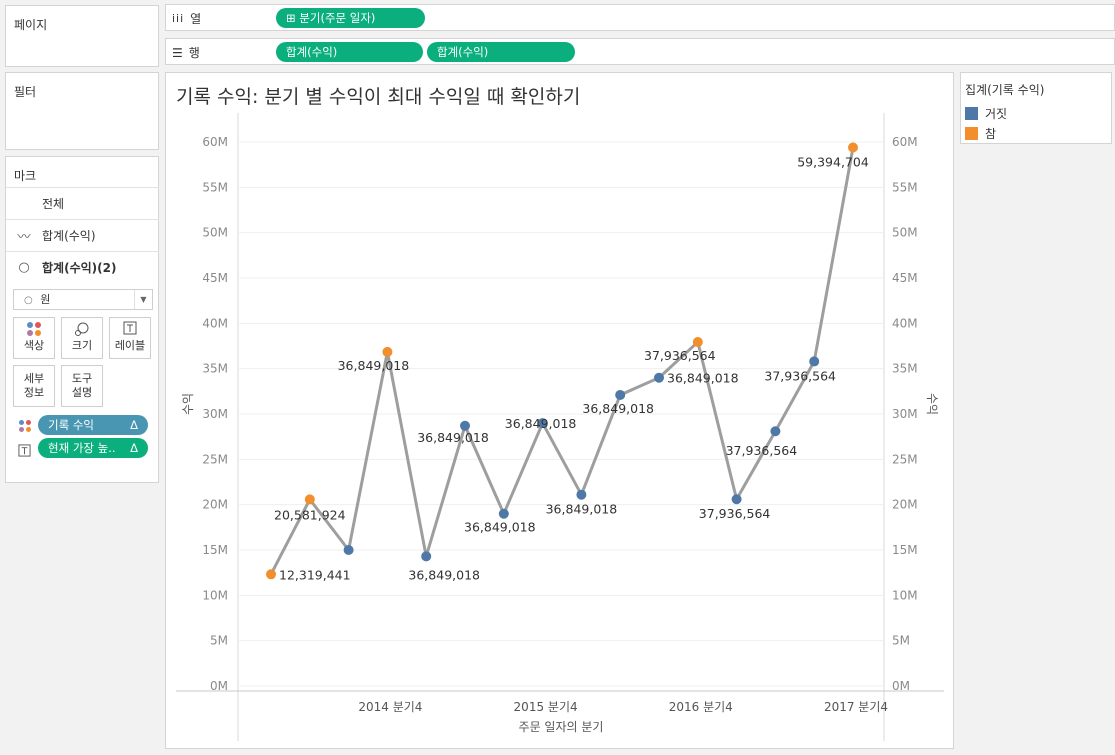  I want to click on color-button: 색상, so click(34, 338).